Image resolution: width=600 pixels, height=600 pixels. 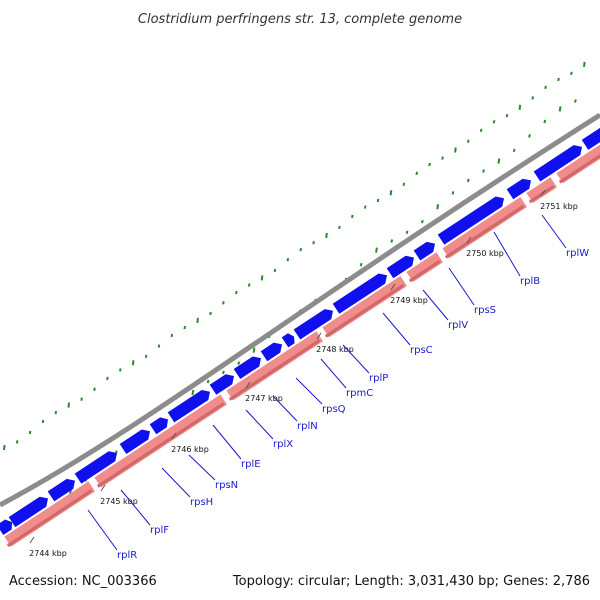 What do you see at coordinates (409, 300) in the screenshot?
I see `tick-label: 2749 kbp` at bounding box center [409, 300].